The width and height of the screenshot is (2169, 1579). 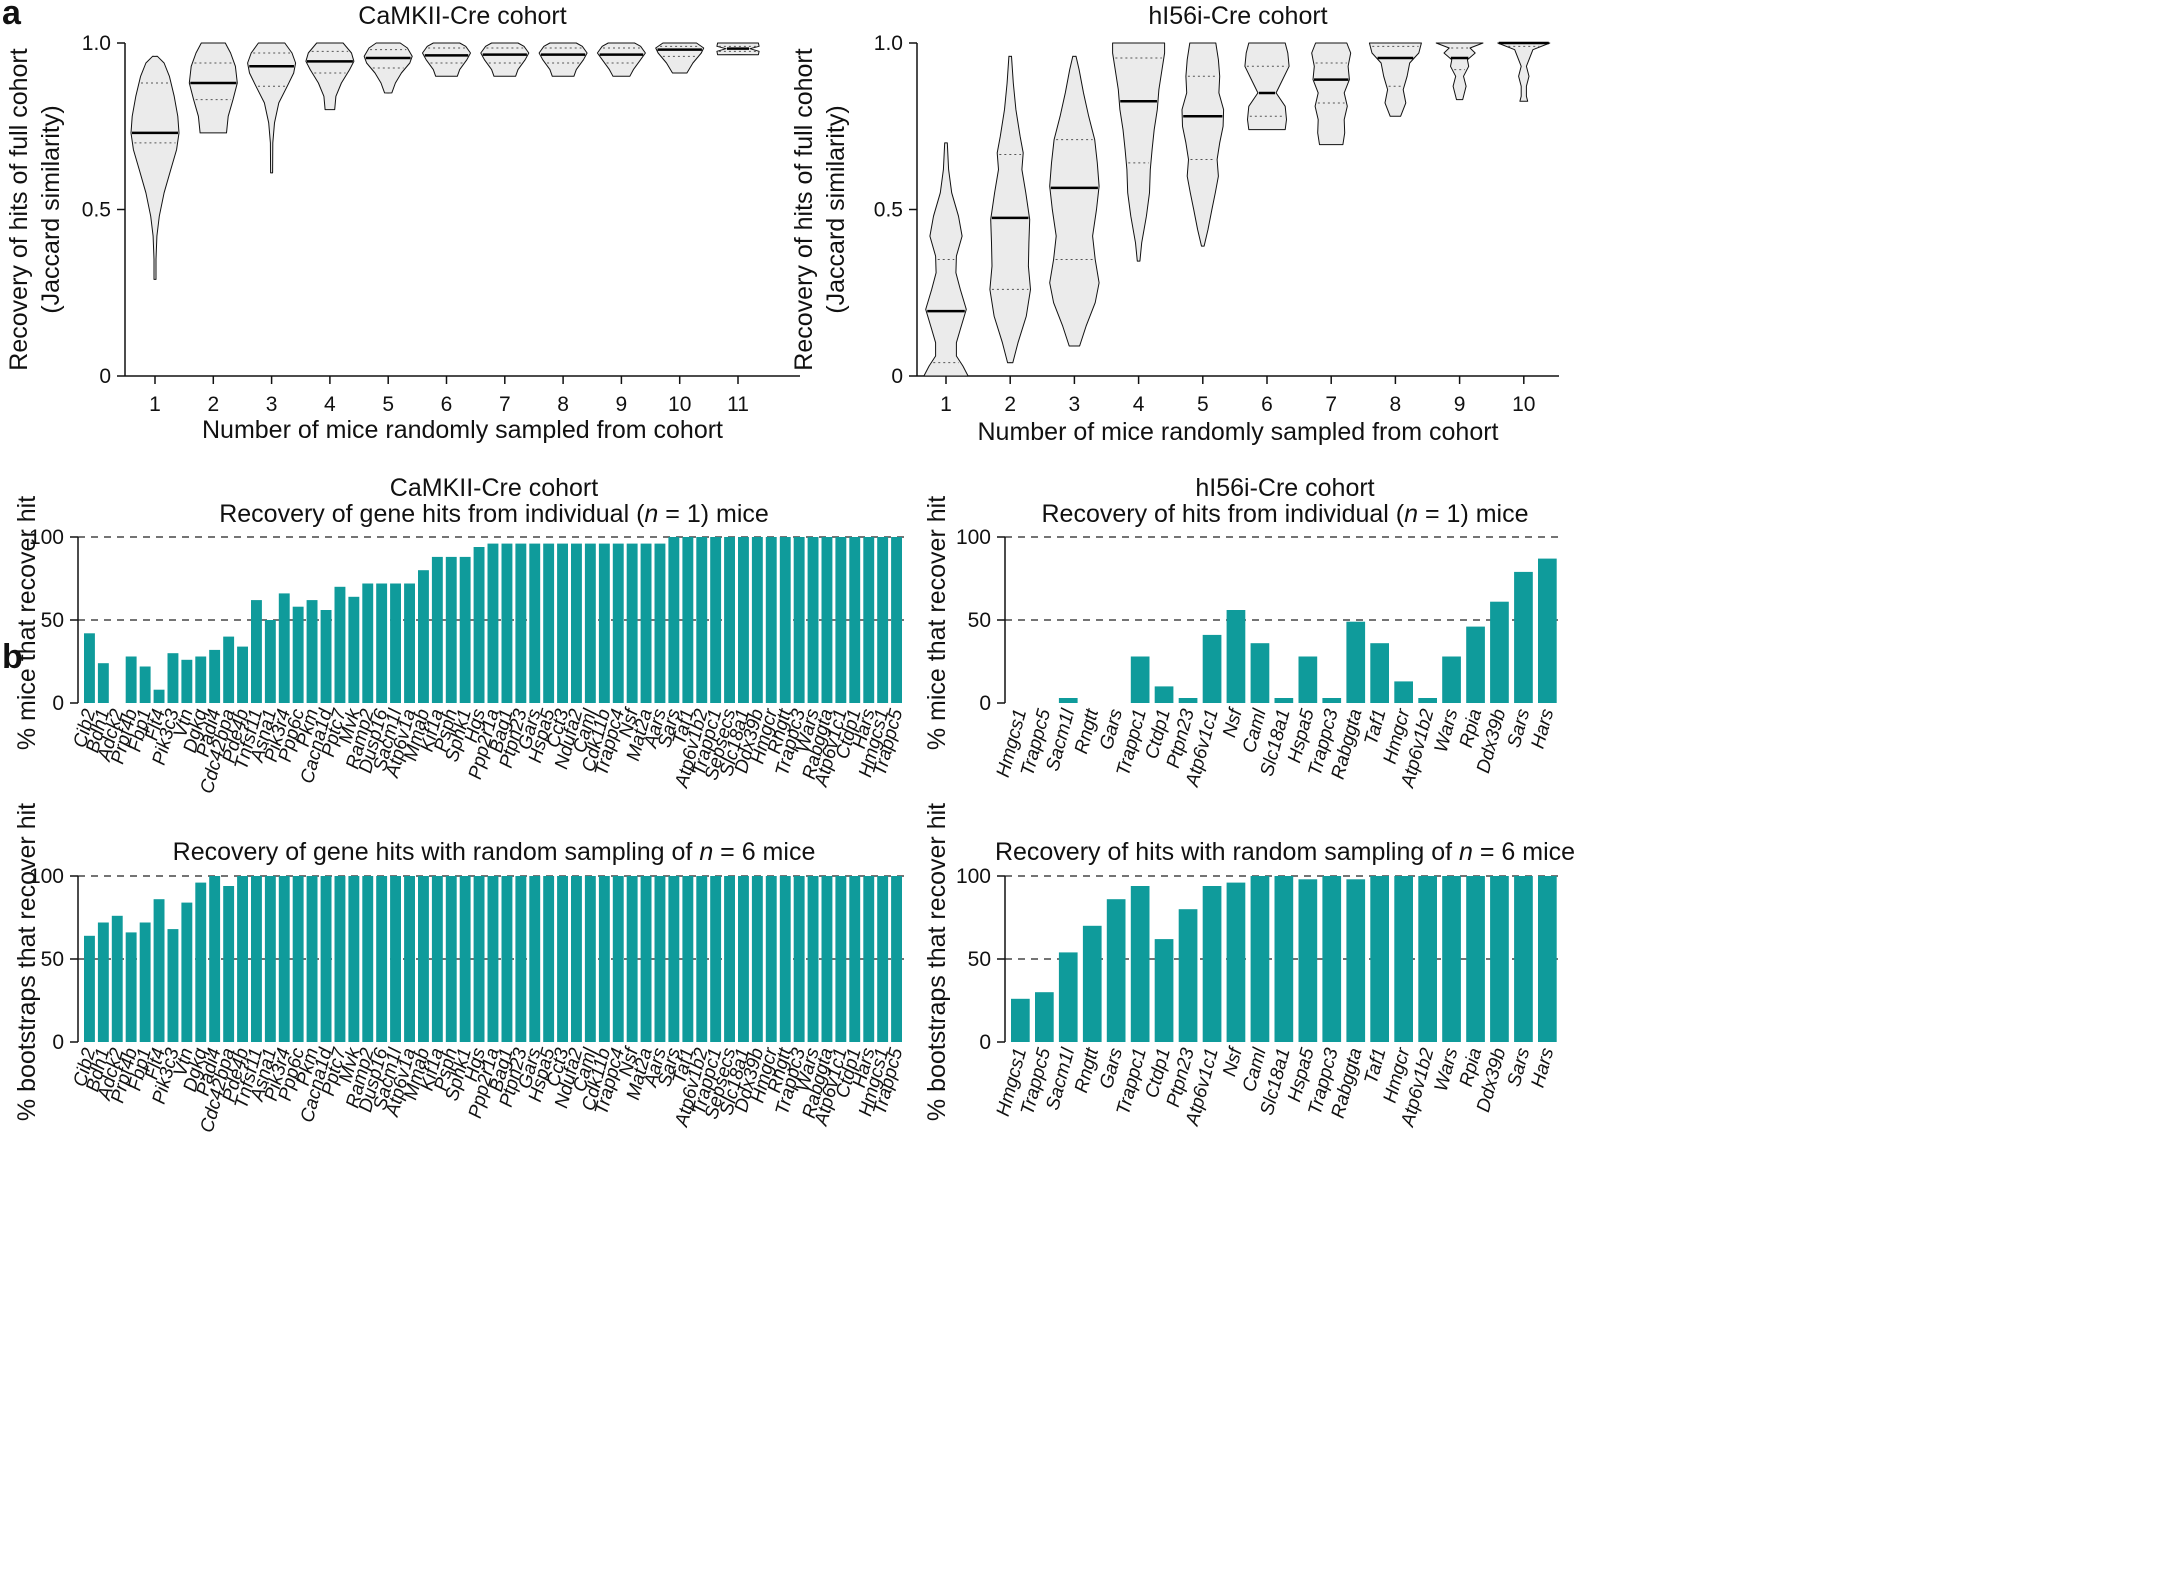 What do you see at coordinates (562, 623) in the screenshot?
I see `bar-Cct3` at bounding box center [562, 623].